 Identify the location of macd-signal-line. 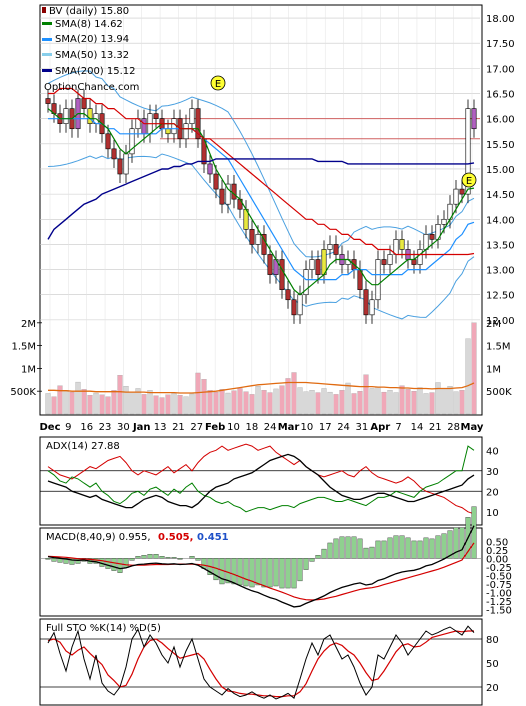
(261, 571).